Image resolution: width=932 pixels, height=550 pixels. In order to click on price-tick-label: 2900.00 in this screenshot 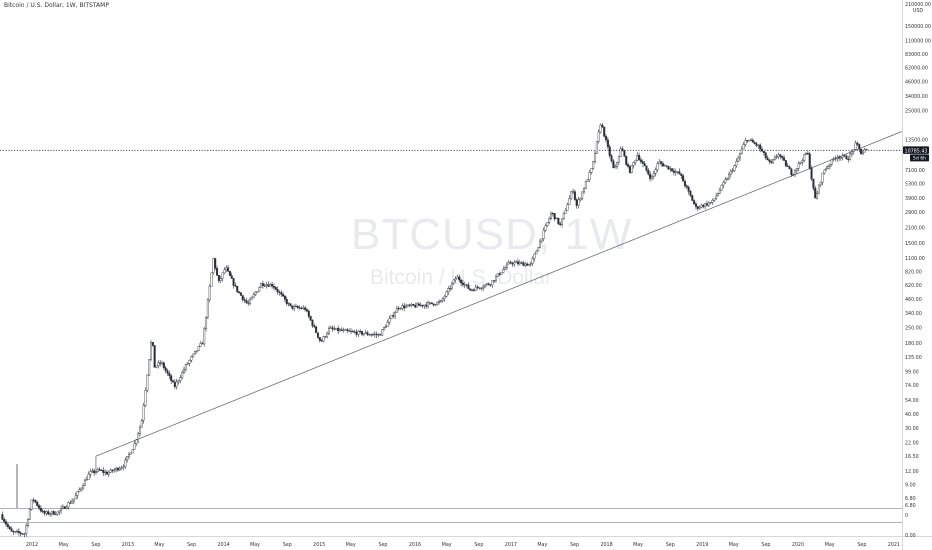, I will do `click(915, 213)`.